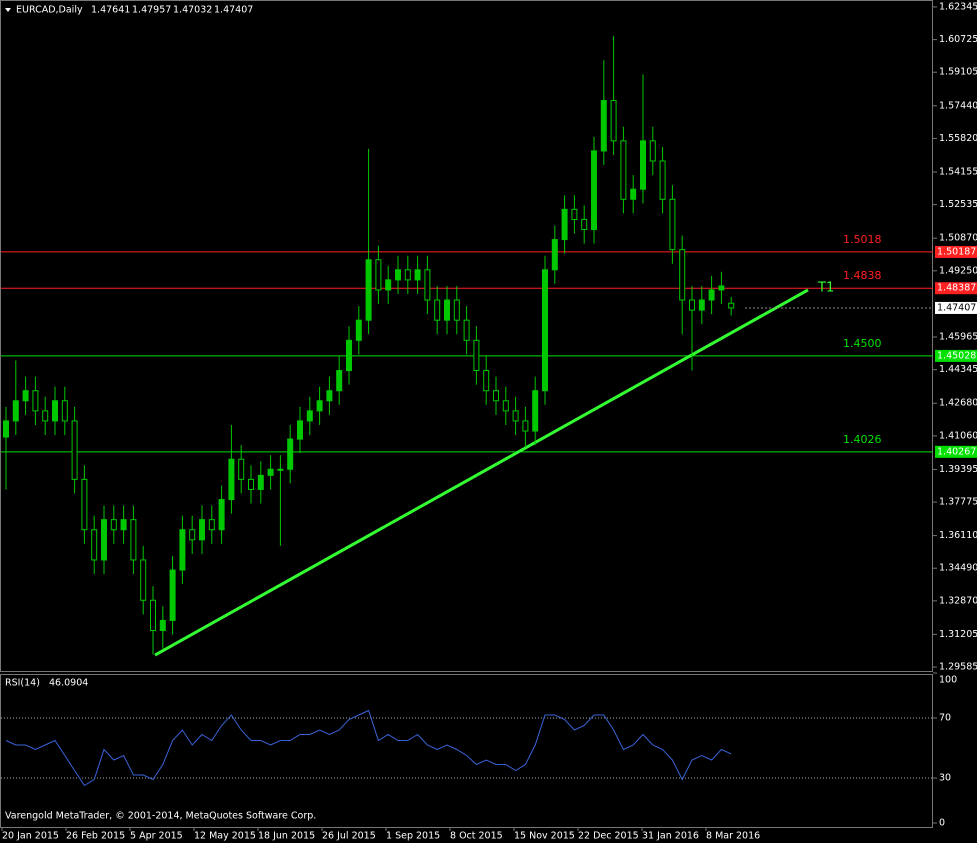  I want to click on y-tick-label: 1.55820, so click(958, 138).